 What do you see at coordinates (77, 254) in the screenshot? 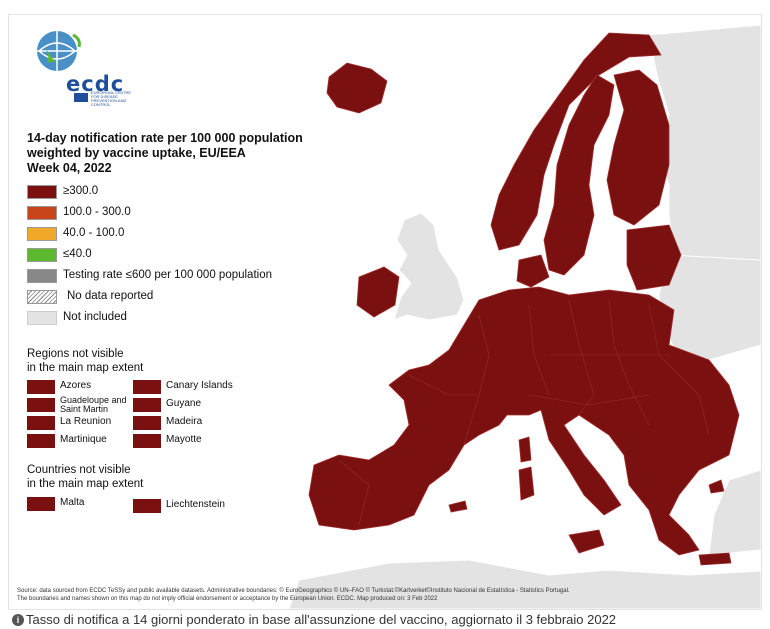
I see `legend-label: ≤40.0` at bounding box center [77, 254].